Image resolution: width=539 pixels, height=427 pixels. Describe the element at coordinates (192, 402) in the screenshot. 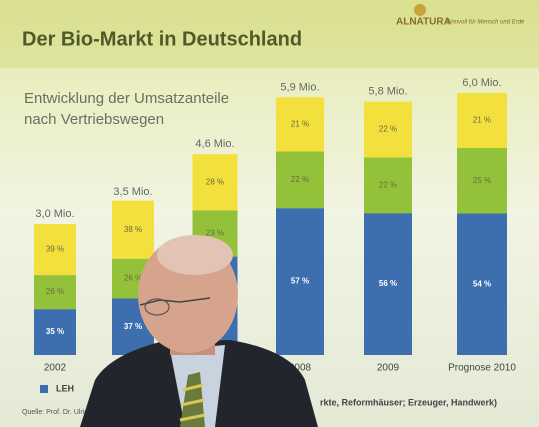

I see `tie-stripes` at that location.